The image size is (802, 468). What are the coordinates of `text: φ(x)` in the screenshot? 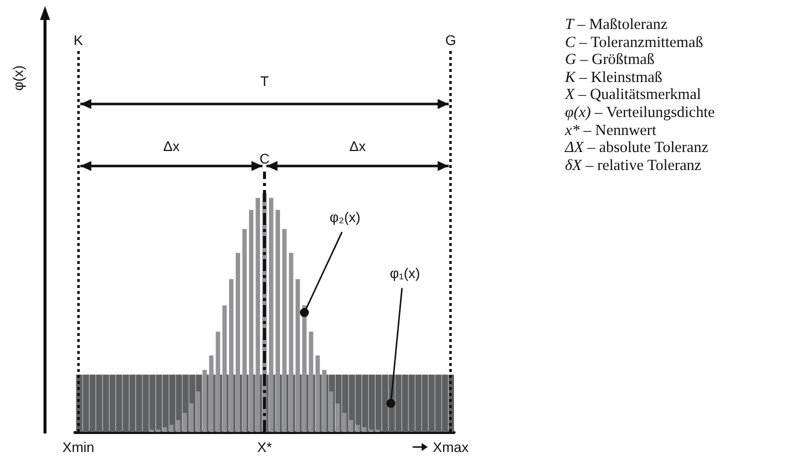 It's located at (18, 78).